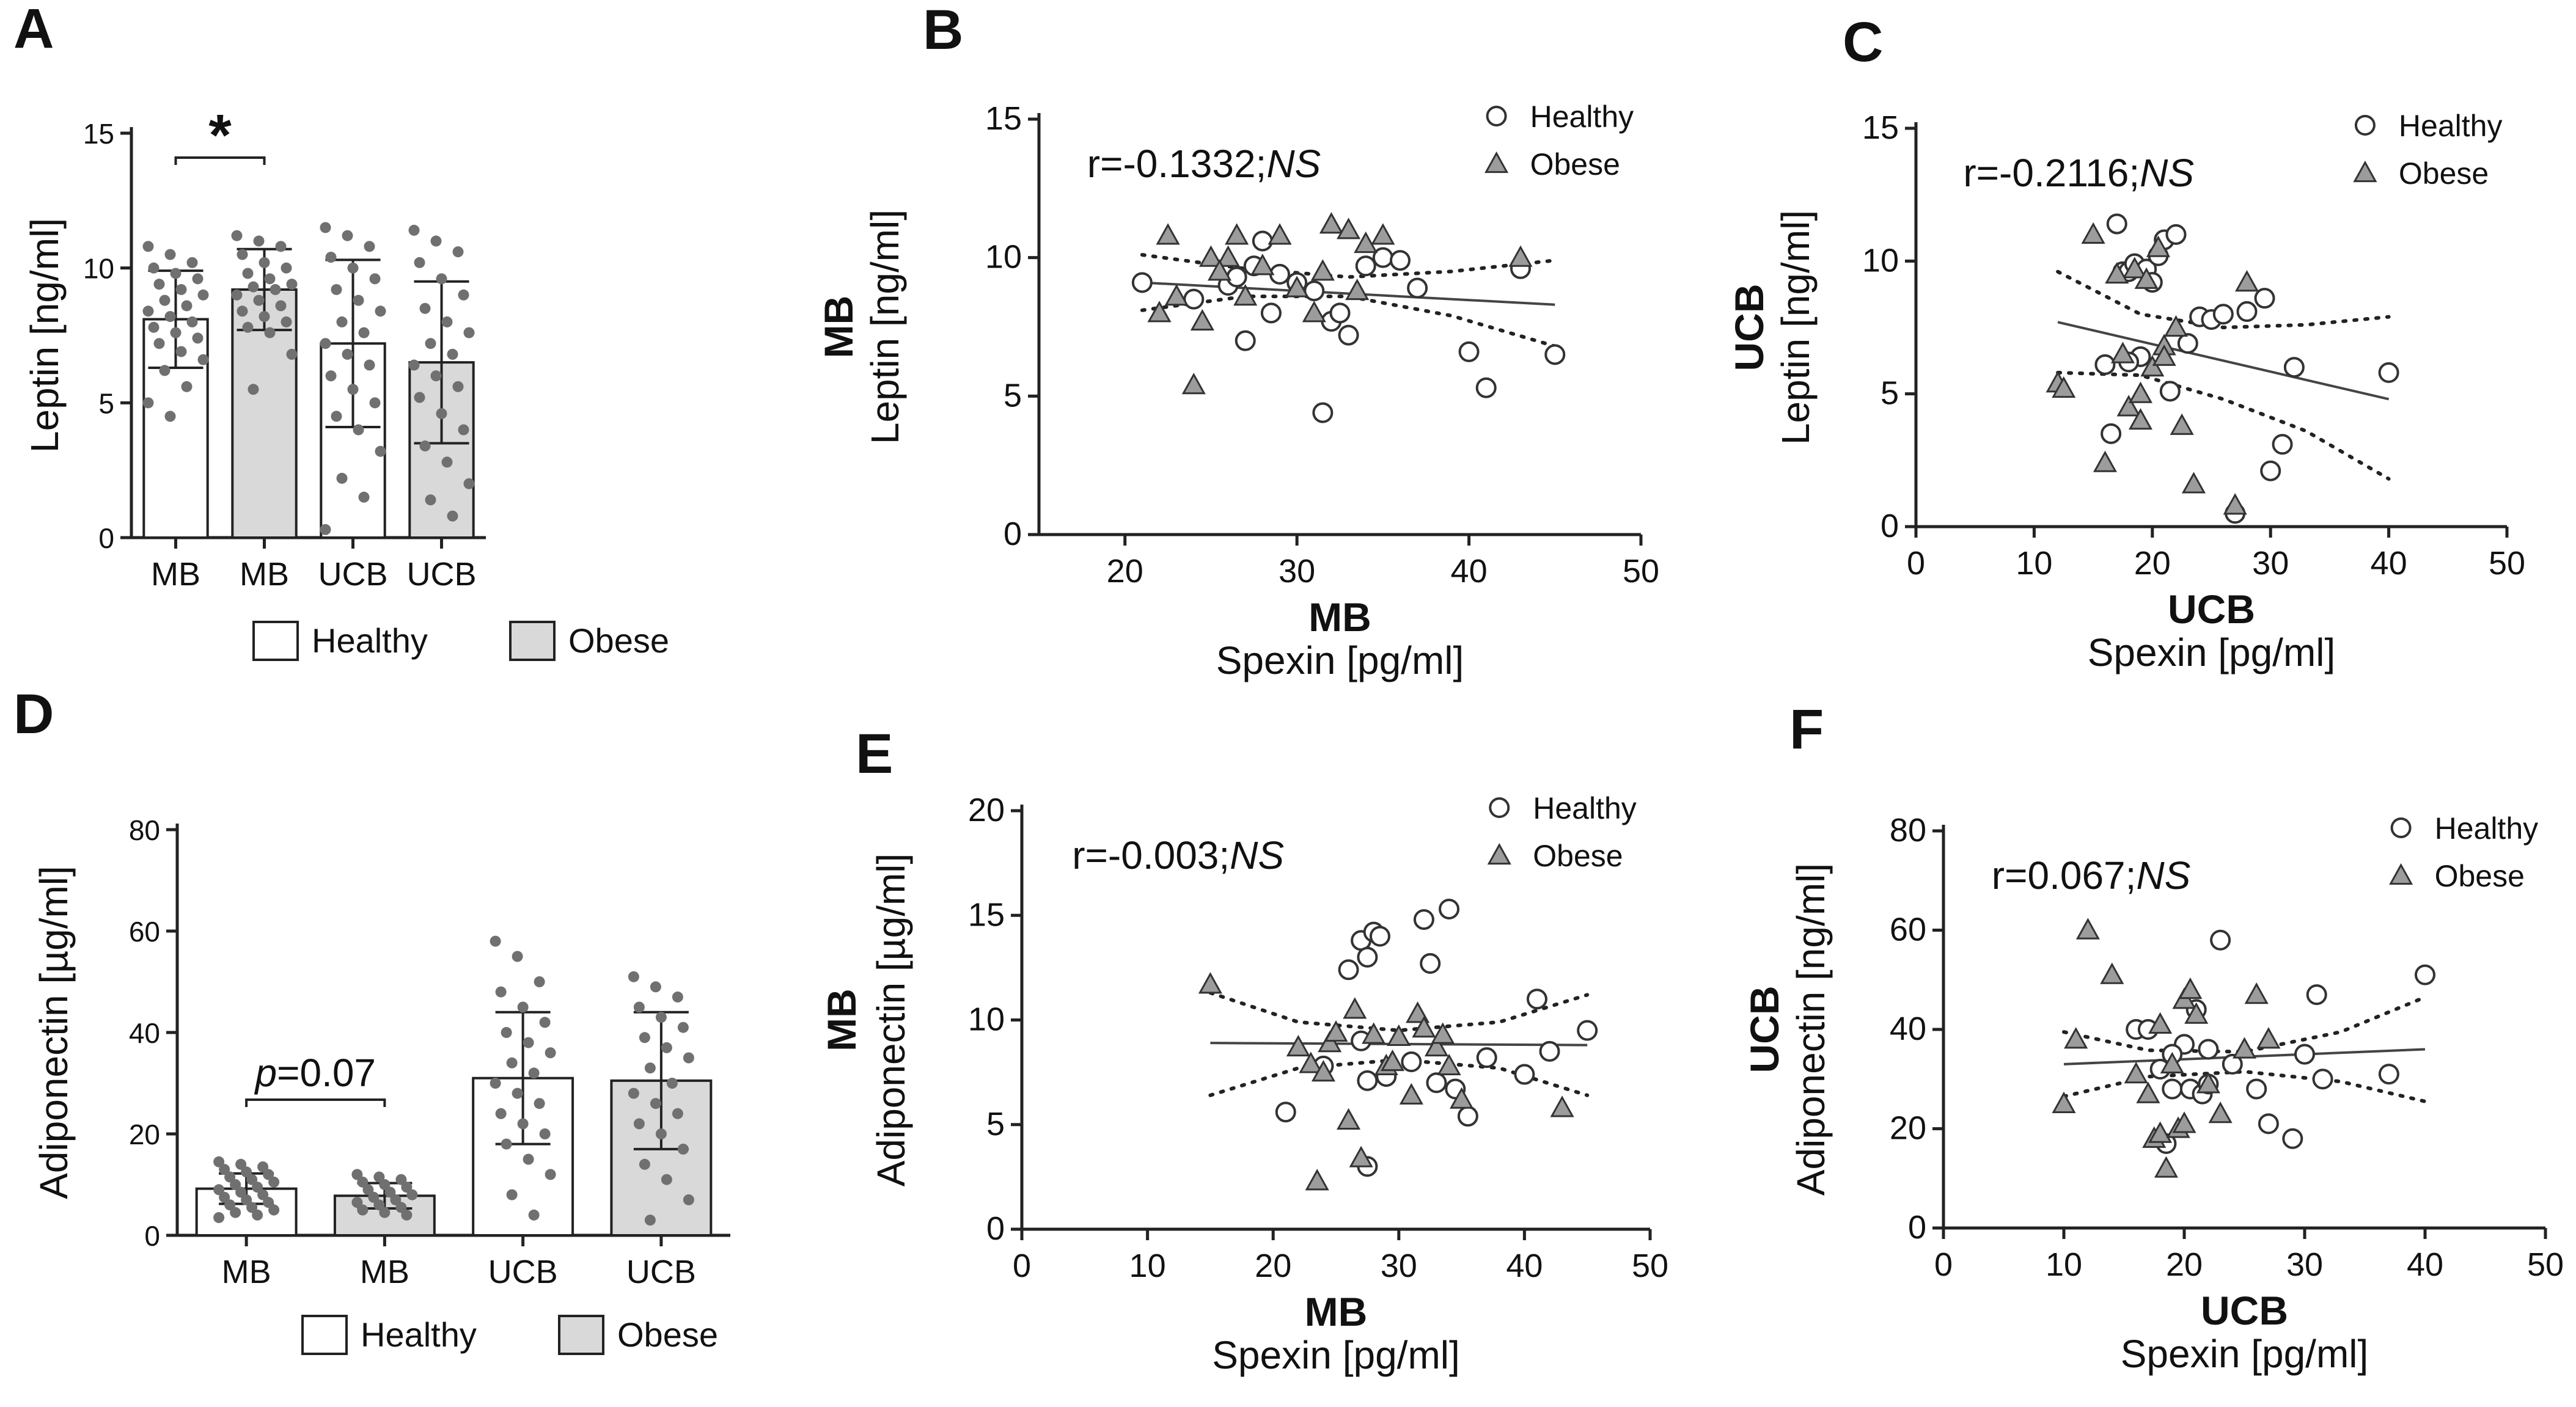  What do you see at coordinates (315, 1073) in the screenshot?
I see `p-value-annotation: p=0.07` at bounding box center [315, 1073].